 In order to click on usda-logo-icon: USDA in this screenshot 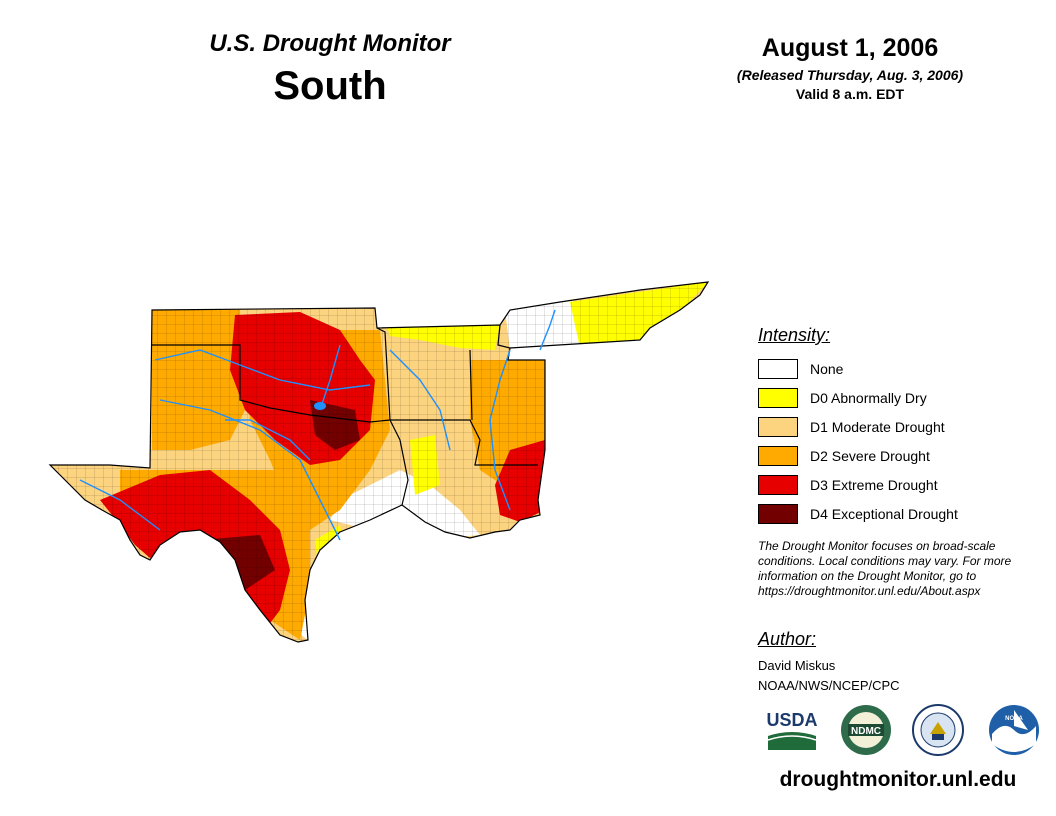, I will do `click(792, 730)`.